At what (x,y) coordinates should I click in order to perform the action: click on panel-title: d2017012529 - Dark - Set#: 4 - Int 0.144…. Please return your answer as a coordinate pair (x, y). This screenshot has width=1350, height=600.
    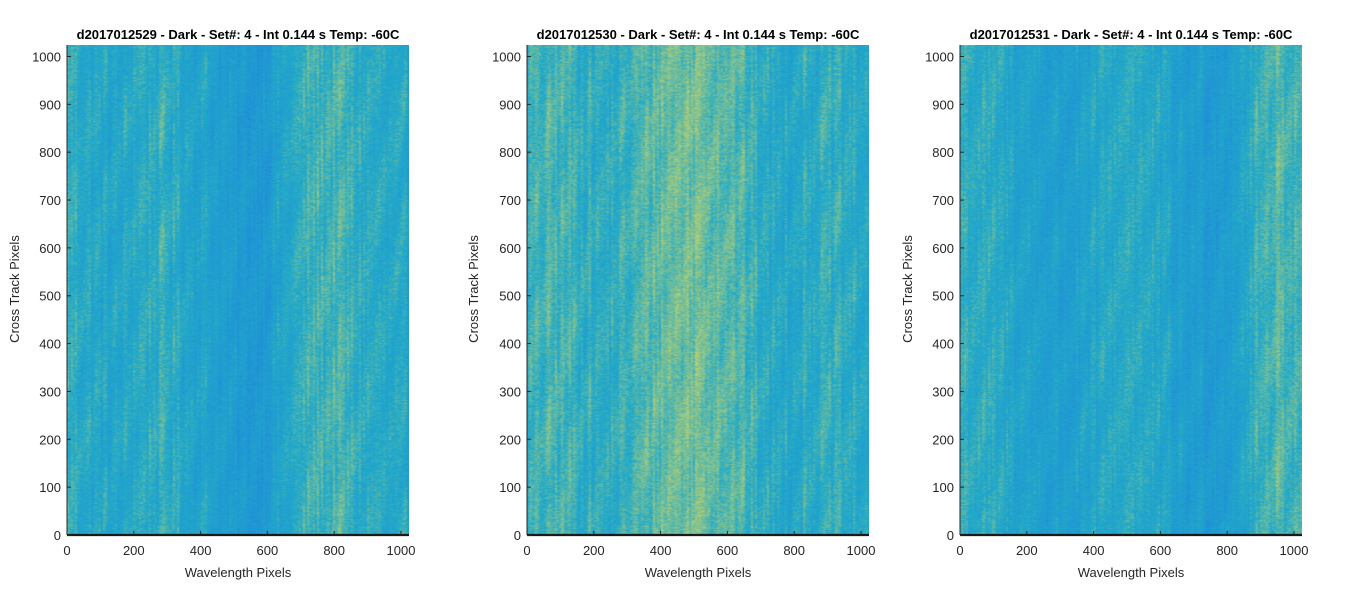
    Looking at the image, I should click on (238, 34).